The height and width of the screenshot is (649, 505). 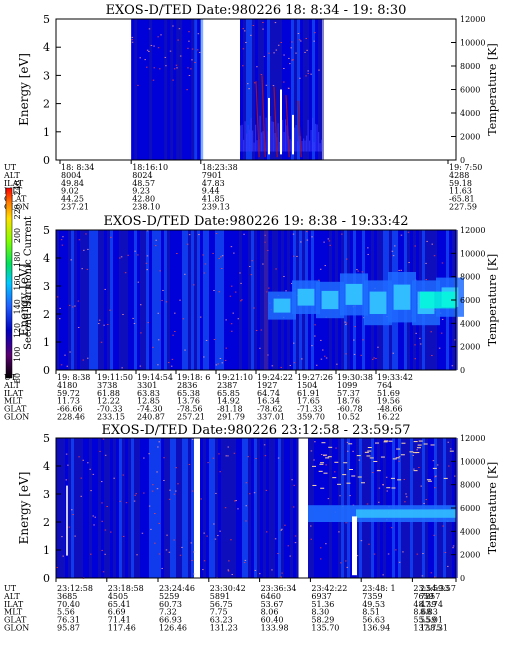 What do you see at coordinates (11, 596) in the screenshot?
I see `ephemeris-row-label: ALT` at bounding box center [11, 596].